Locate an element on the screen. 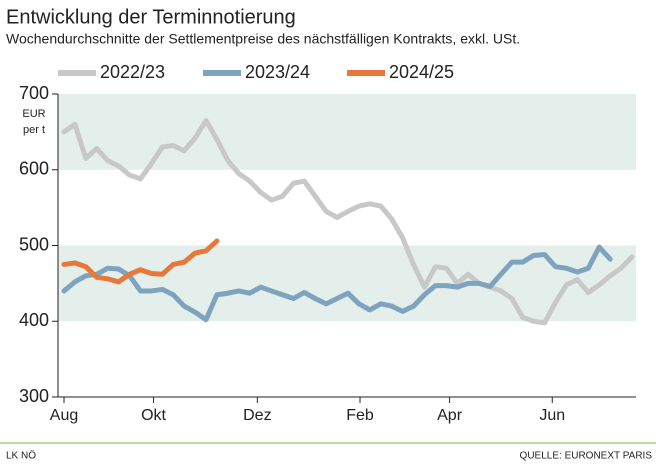 Image resolution: width=656 pixels, height=469 pixels. y-axis-label: EUR per t is located at coordinates (33, 122).